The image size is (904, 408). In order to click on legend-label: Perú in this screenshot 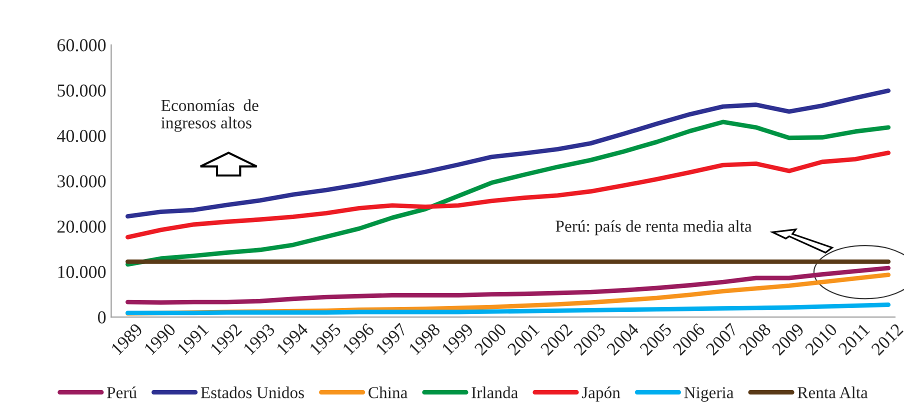, I will do `click(121, 392)`.